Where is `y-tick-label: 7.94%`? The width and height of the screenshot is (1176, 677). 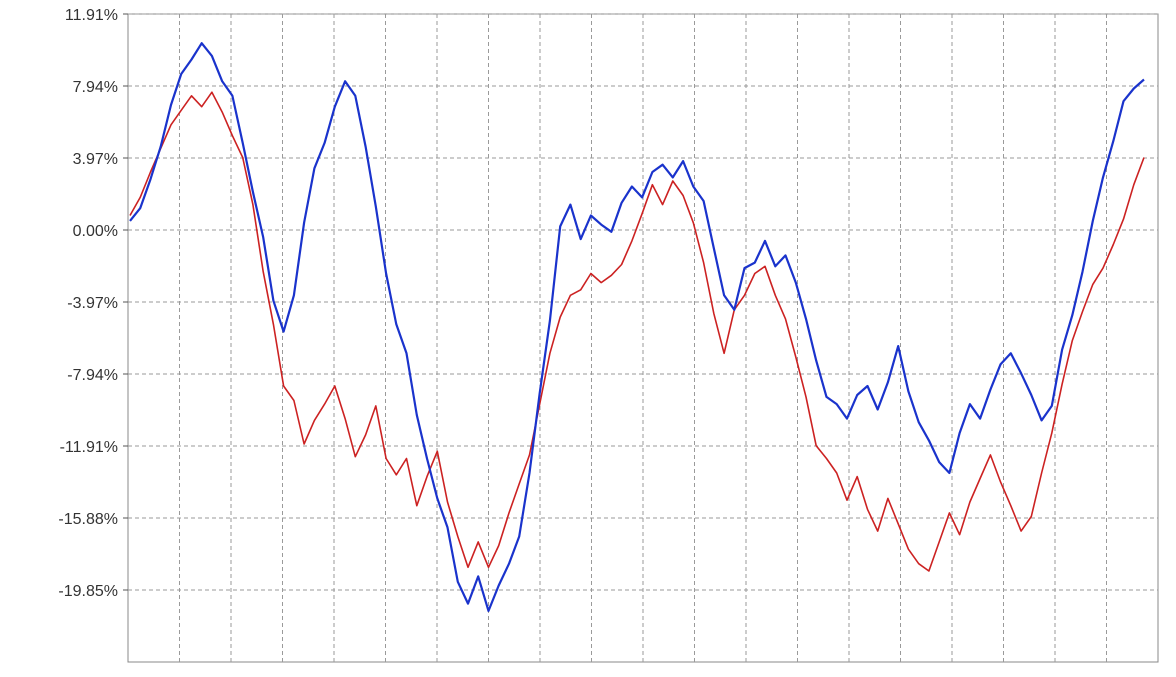
y-tick-label: 7.94% is located at coordinates (95, 87).